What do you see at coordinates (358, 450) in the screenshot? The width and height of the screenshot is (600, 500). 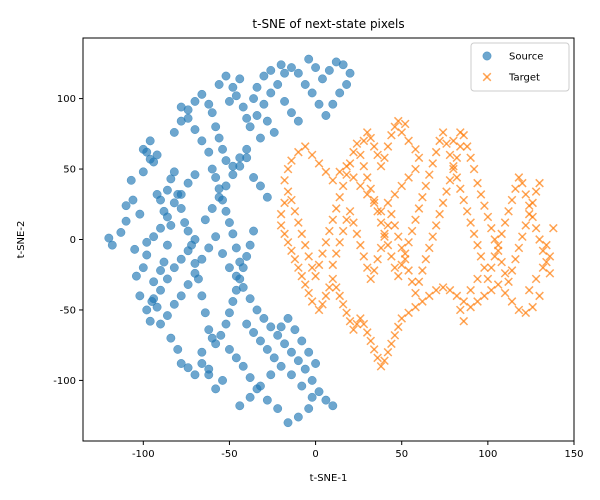 I see `x-axis-ticks: -100 -50 0 50 100 150` at bounding box center [358, 450].